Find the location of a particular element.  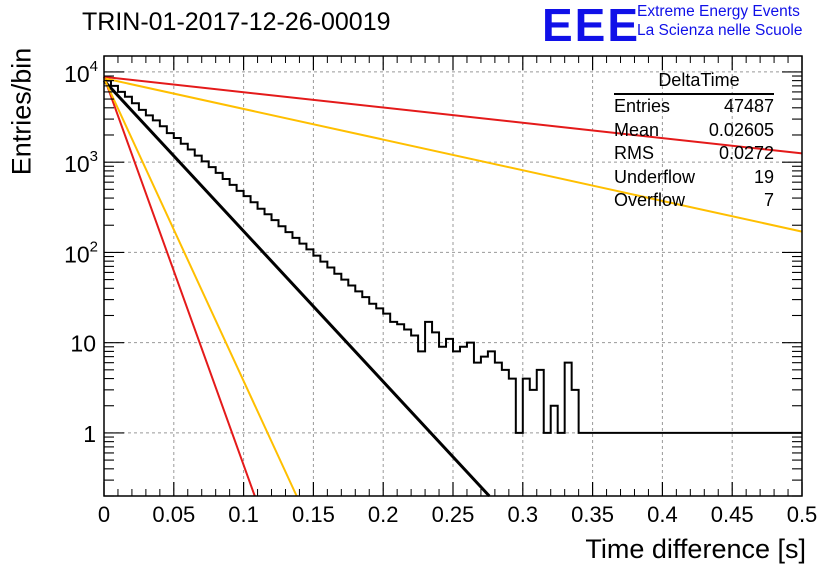

stats-label: Entries is located at coordinates (642, 106).